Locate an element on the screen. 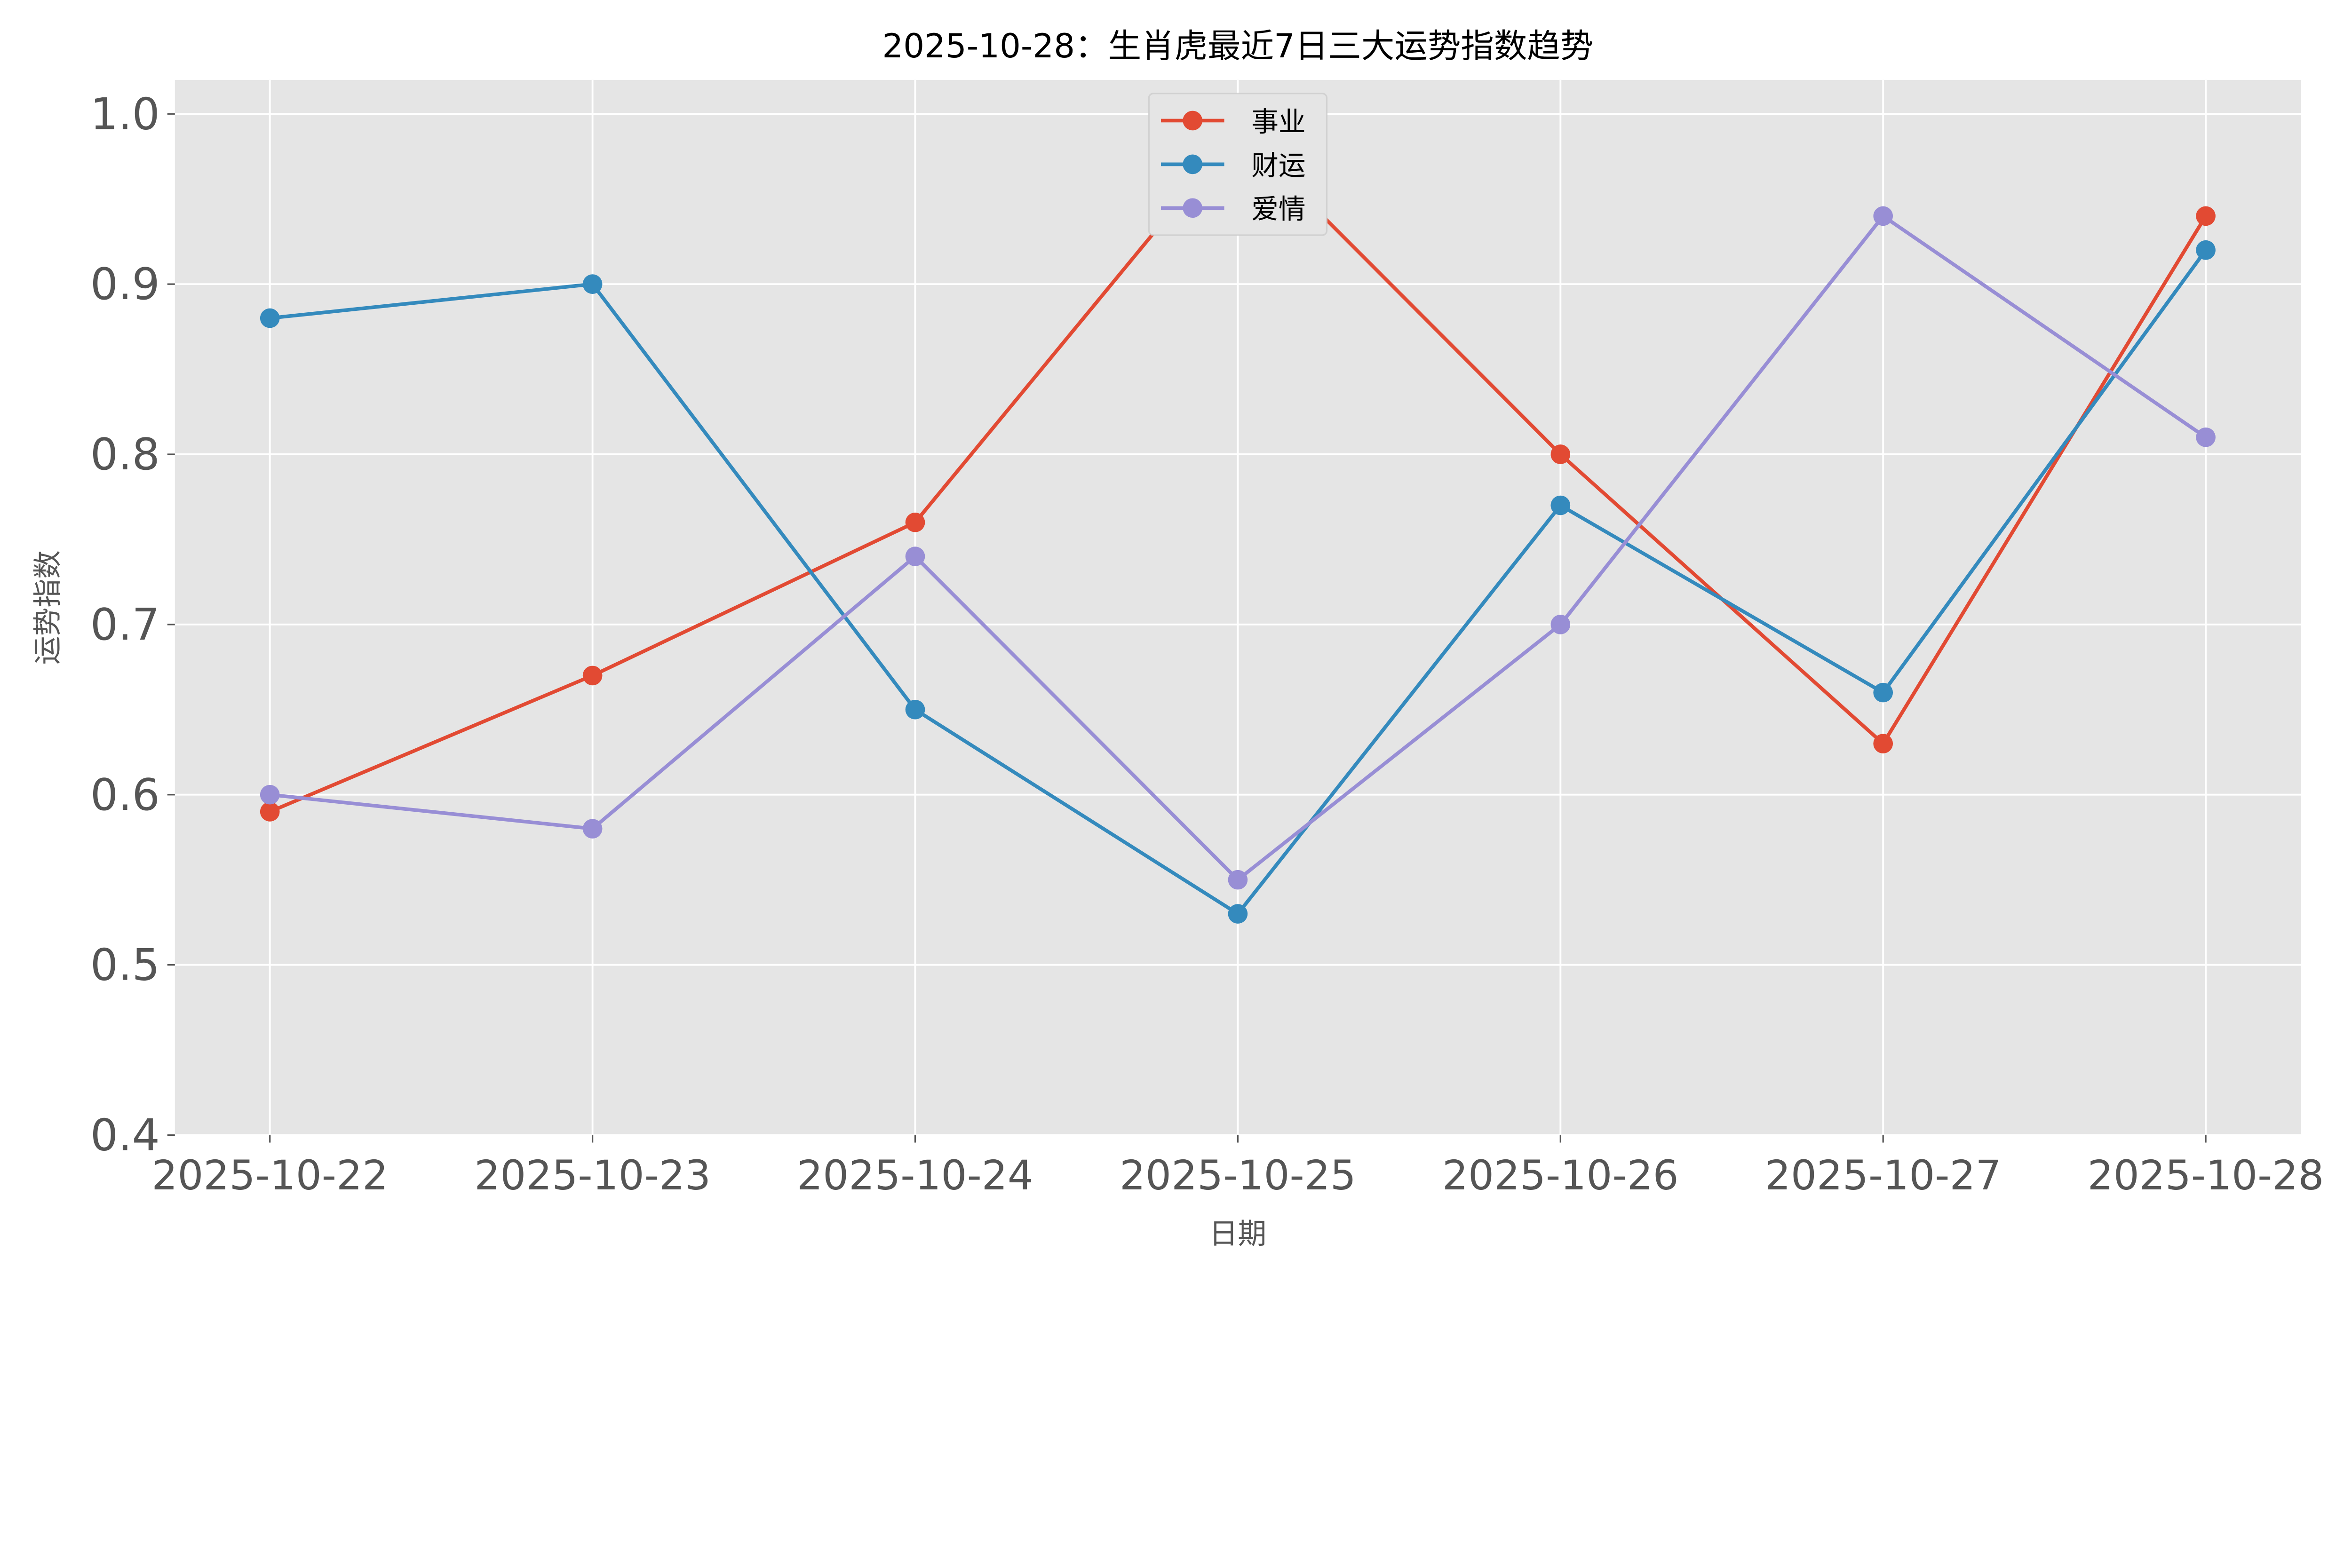 The image size is (2352, 1568). x-tick-label: 2025-10-22 is located at coordinates (269, 1175).